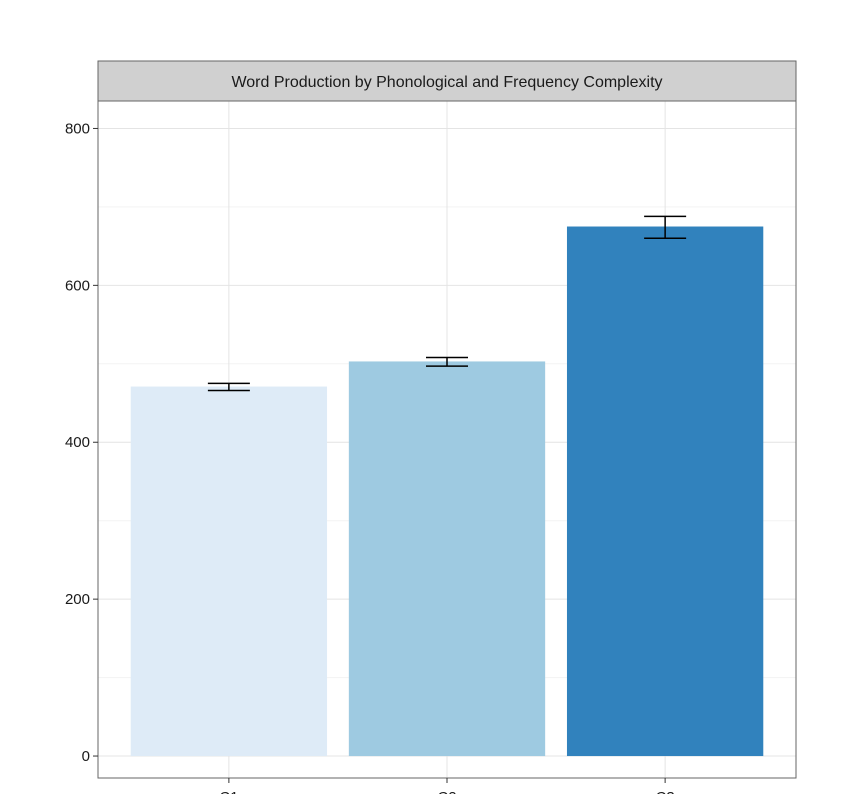  Describe the element at coordinates (228, 791) in the screenshot. I see `x-tick-label: C1` at that location.